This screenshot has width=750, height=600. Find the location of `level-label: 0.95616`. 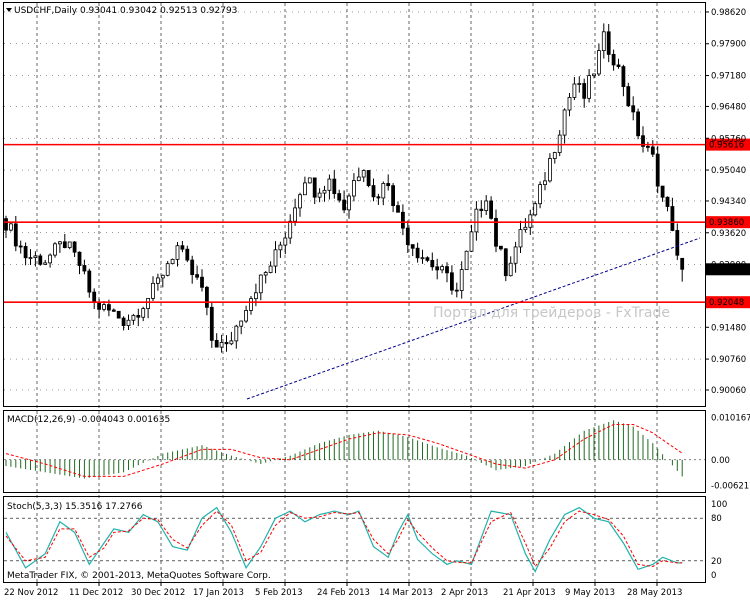

level-label: 0.95616 is located at coordinates (726, 146).